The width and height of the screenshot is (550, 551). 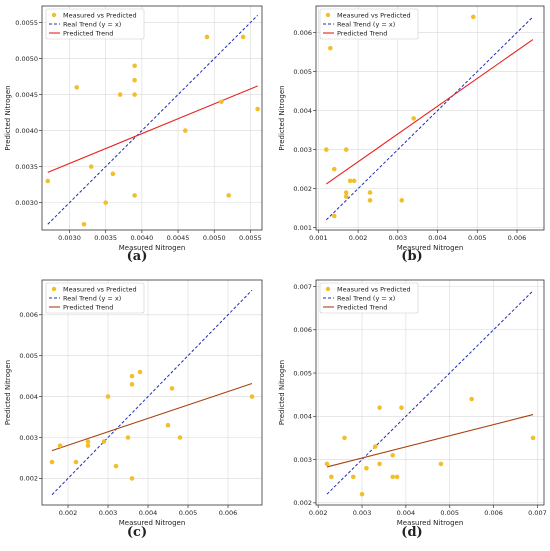 I want to click on panel-caption: (c), so click(x=137, y=532).